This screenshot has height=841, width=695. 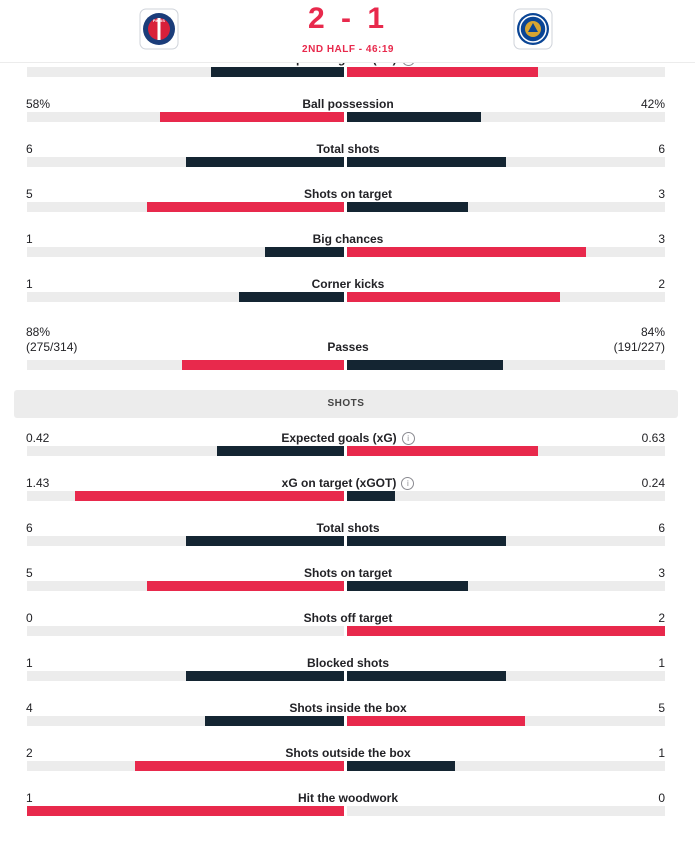 I want to click on away-value-text: 2, so click(x=661, y=284).